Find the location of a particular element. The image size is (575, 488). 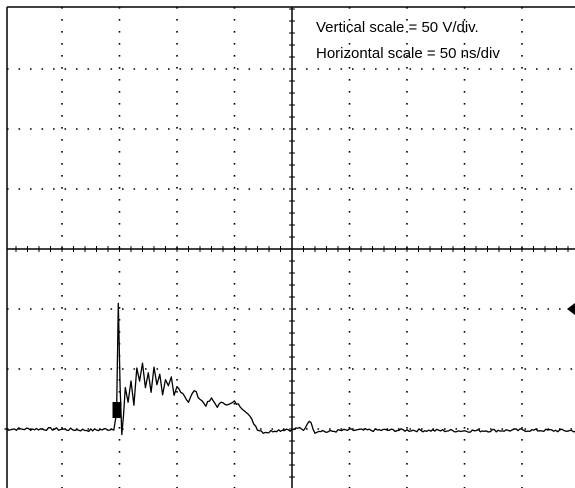

horizontal-scale-label: Horizontal scale = 50 ns/div is located at coordinates (408, 53).